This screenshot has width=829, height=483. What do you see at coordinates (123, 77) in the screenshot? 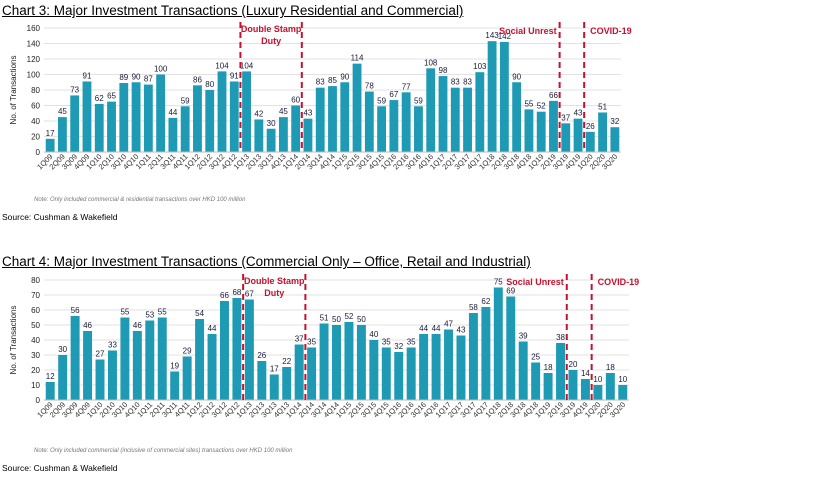
I see `data-label: 89` at bounding box center [123, 77].